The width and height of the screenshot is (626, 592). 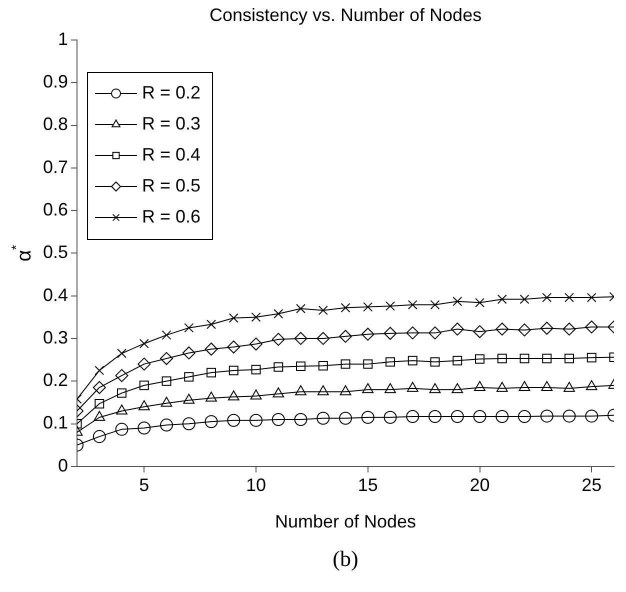 What do you see at coordinates (55, 337) in the screenshot?
I see `y-tick-label: 0.3` at bounding box center [55, 337].